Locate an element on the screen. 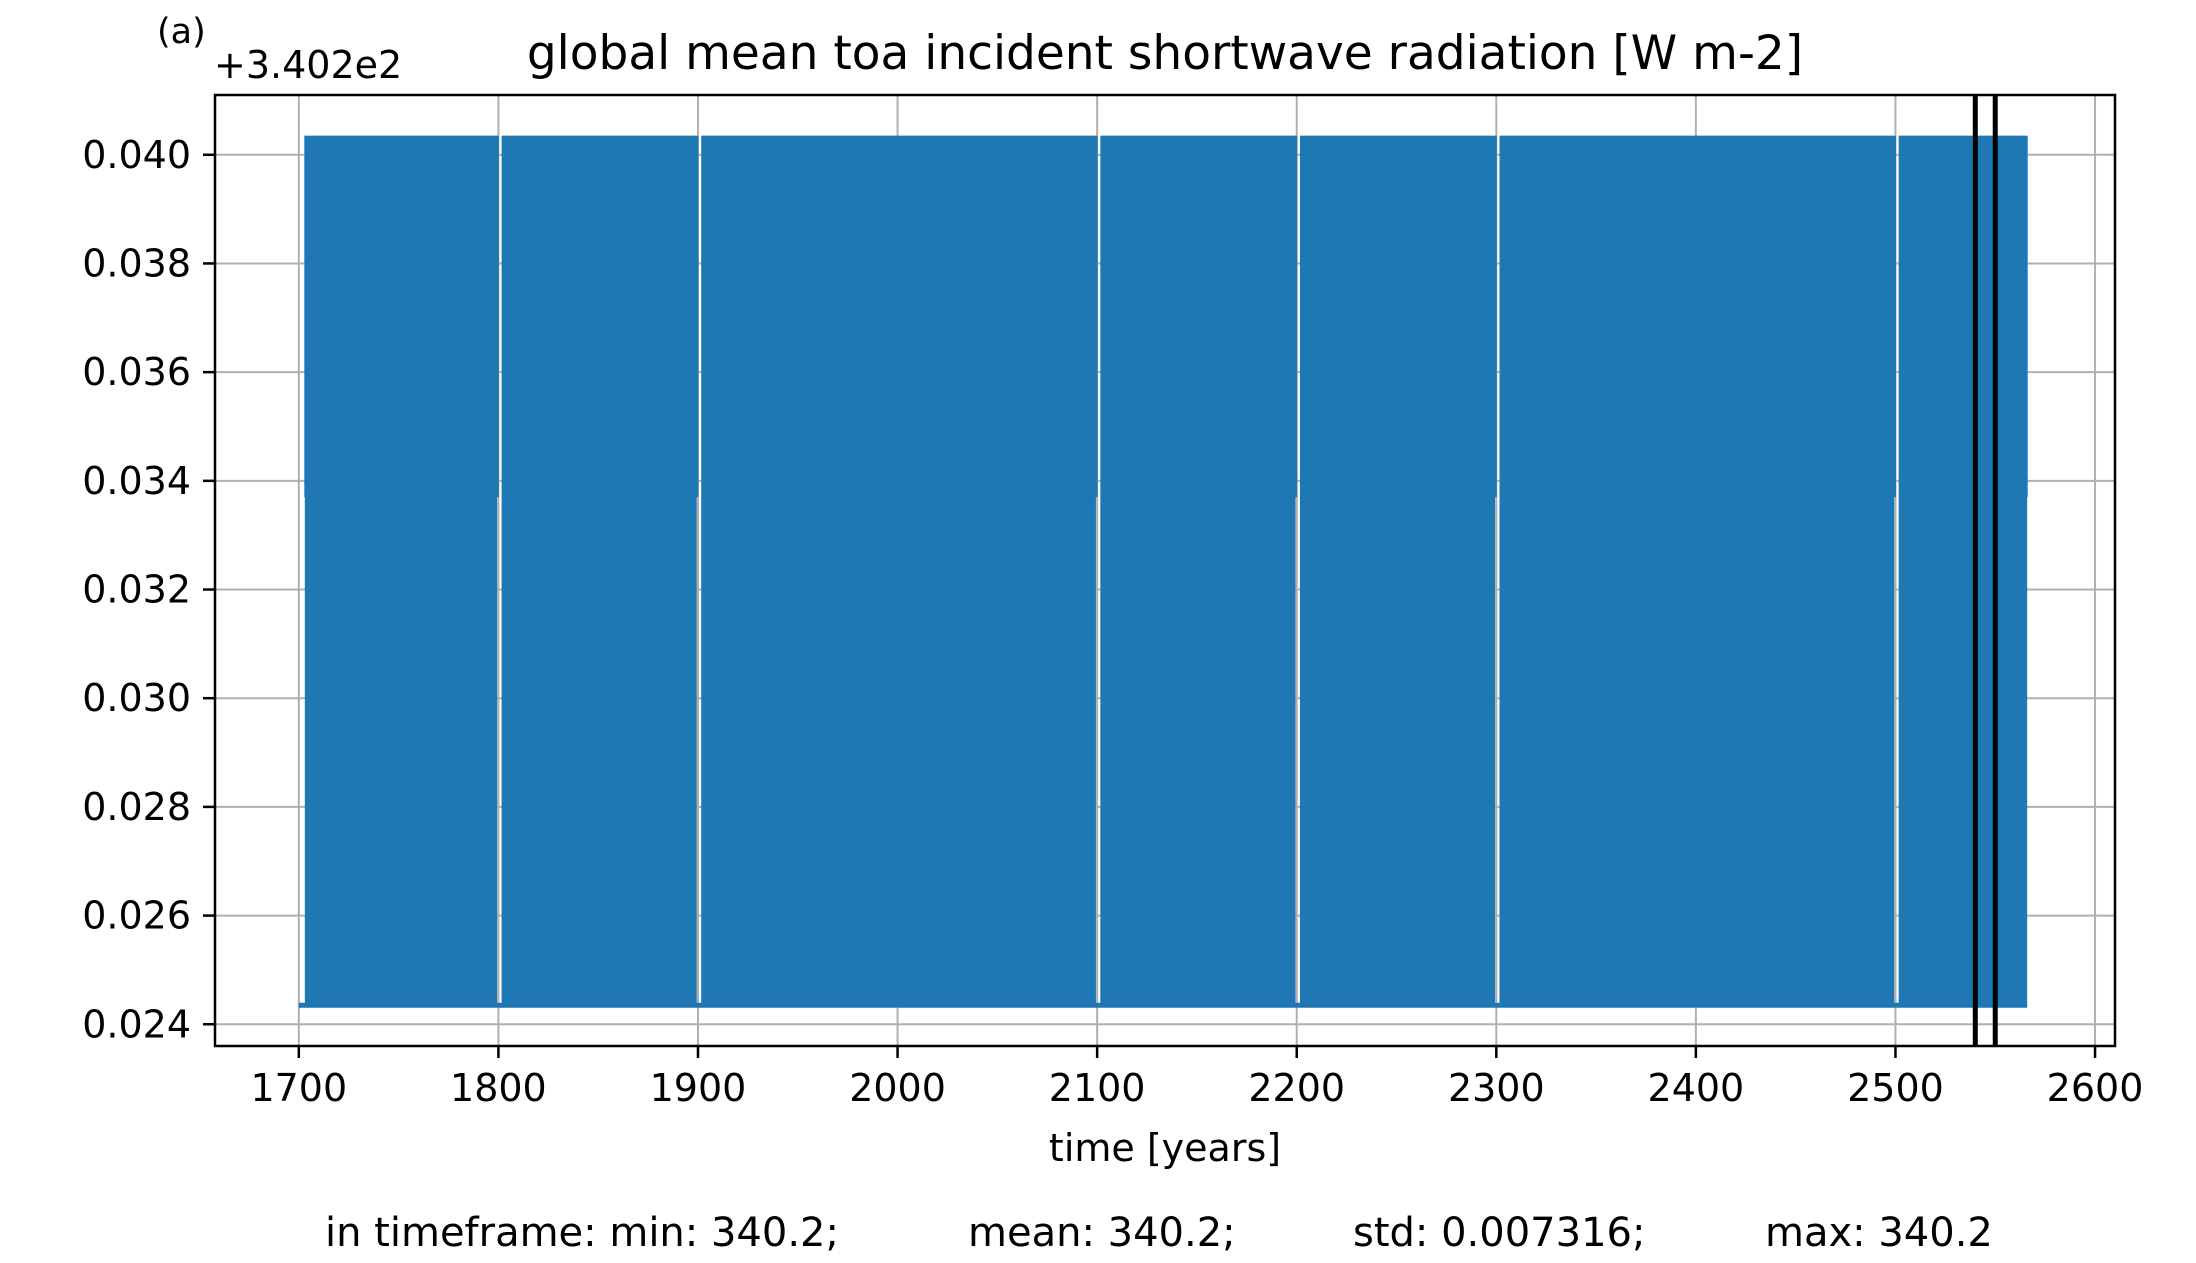 The width and height of the screenshot is (2196, 1263). panel-label: (a) is located at coordinates (181, 32).